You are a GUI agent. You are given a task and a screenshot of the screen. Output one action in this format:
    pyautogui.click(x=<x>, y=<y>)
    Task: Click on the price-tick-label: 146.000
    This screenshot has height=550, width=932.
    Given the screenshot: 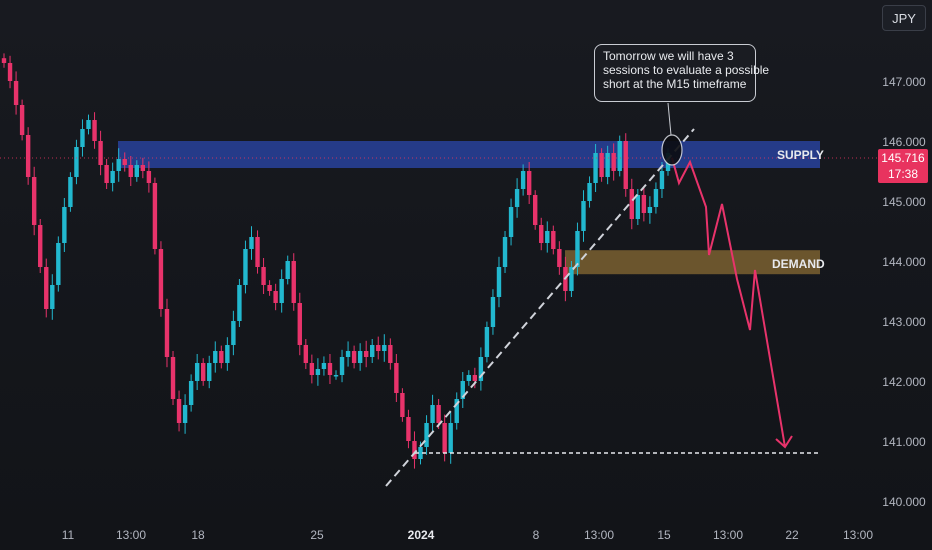 What is the action you would take?
    pyautogui.click(x=904, y=142)
    